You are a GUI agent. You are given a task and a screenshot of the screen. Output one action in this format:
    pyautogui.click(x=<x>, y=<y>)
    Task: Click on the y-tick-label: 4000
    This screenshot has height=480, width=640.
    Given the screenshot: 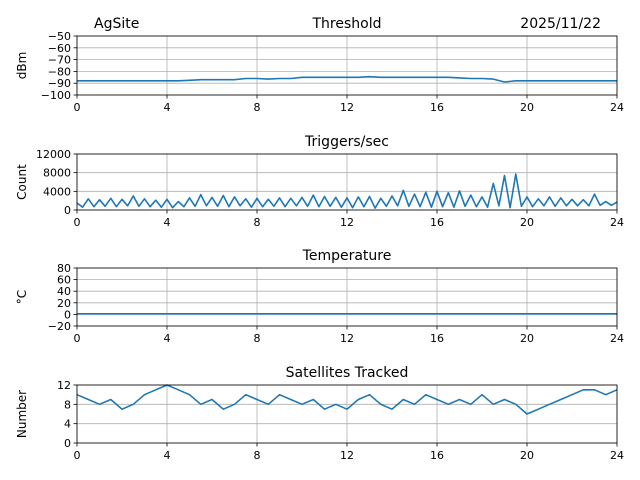 What is the action you would take?
    pyautogui.click(x=57, y=191)
    